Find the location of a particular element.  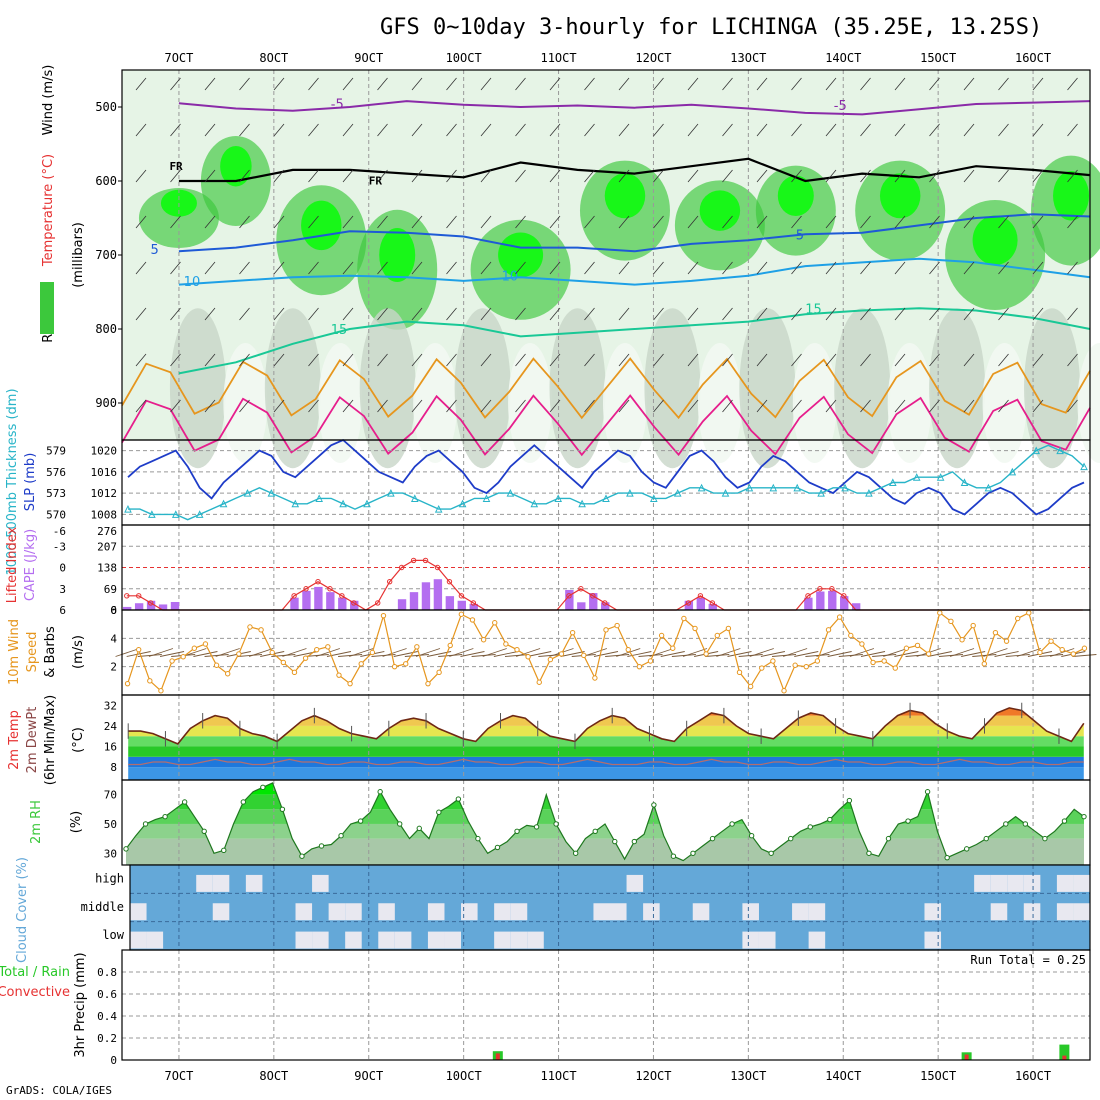

date-tick-bottom: 16OCT is located at coordinates (1033, 1076).